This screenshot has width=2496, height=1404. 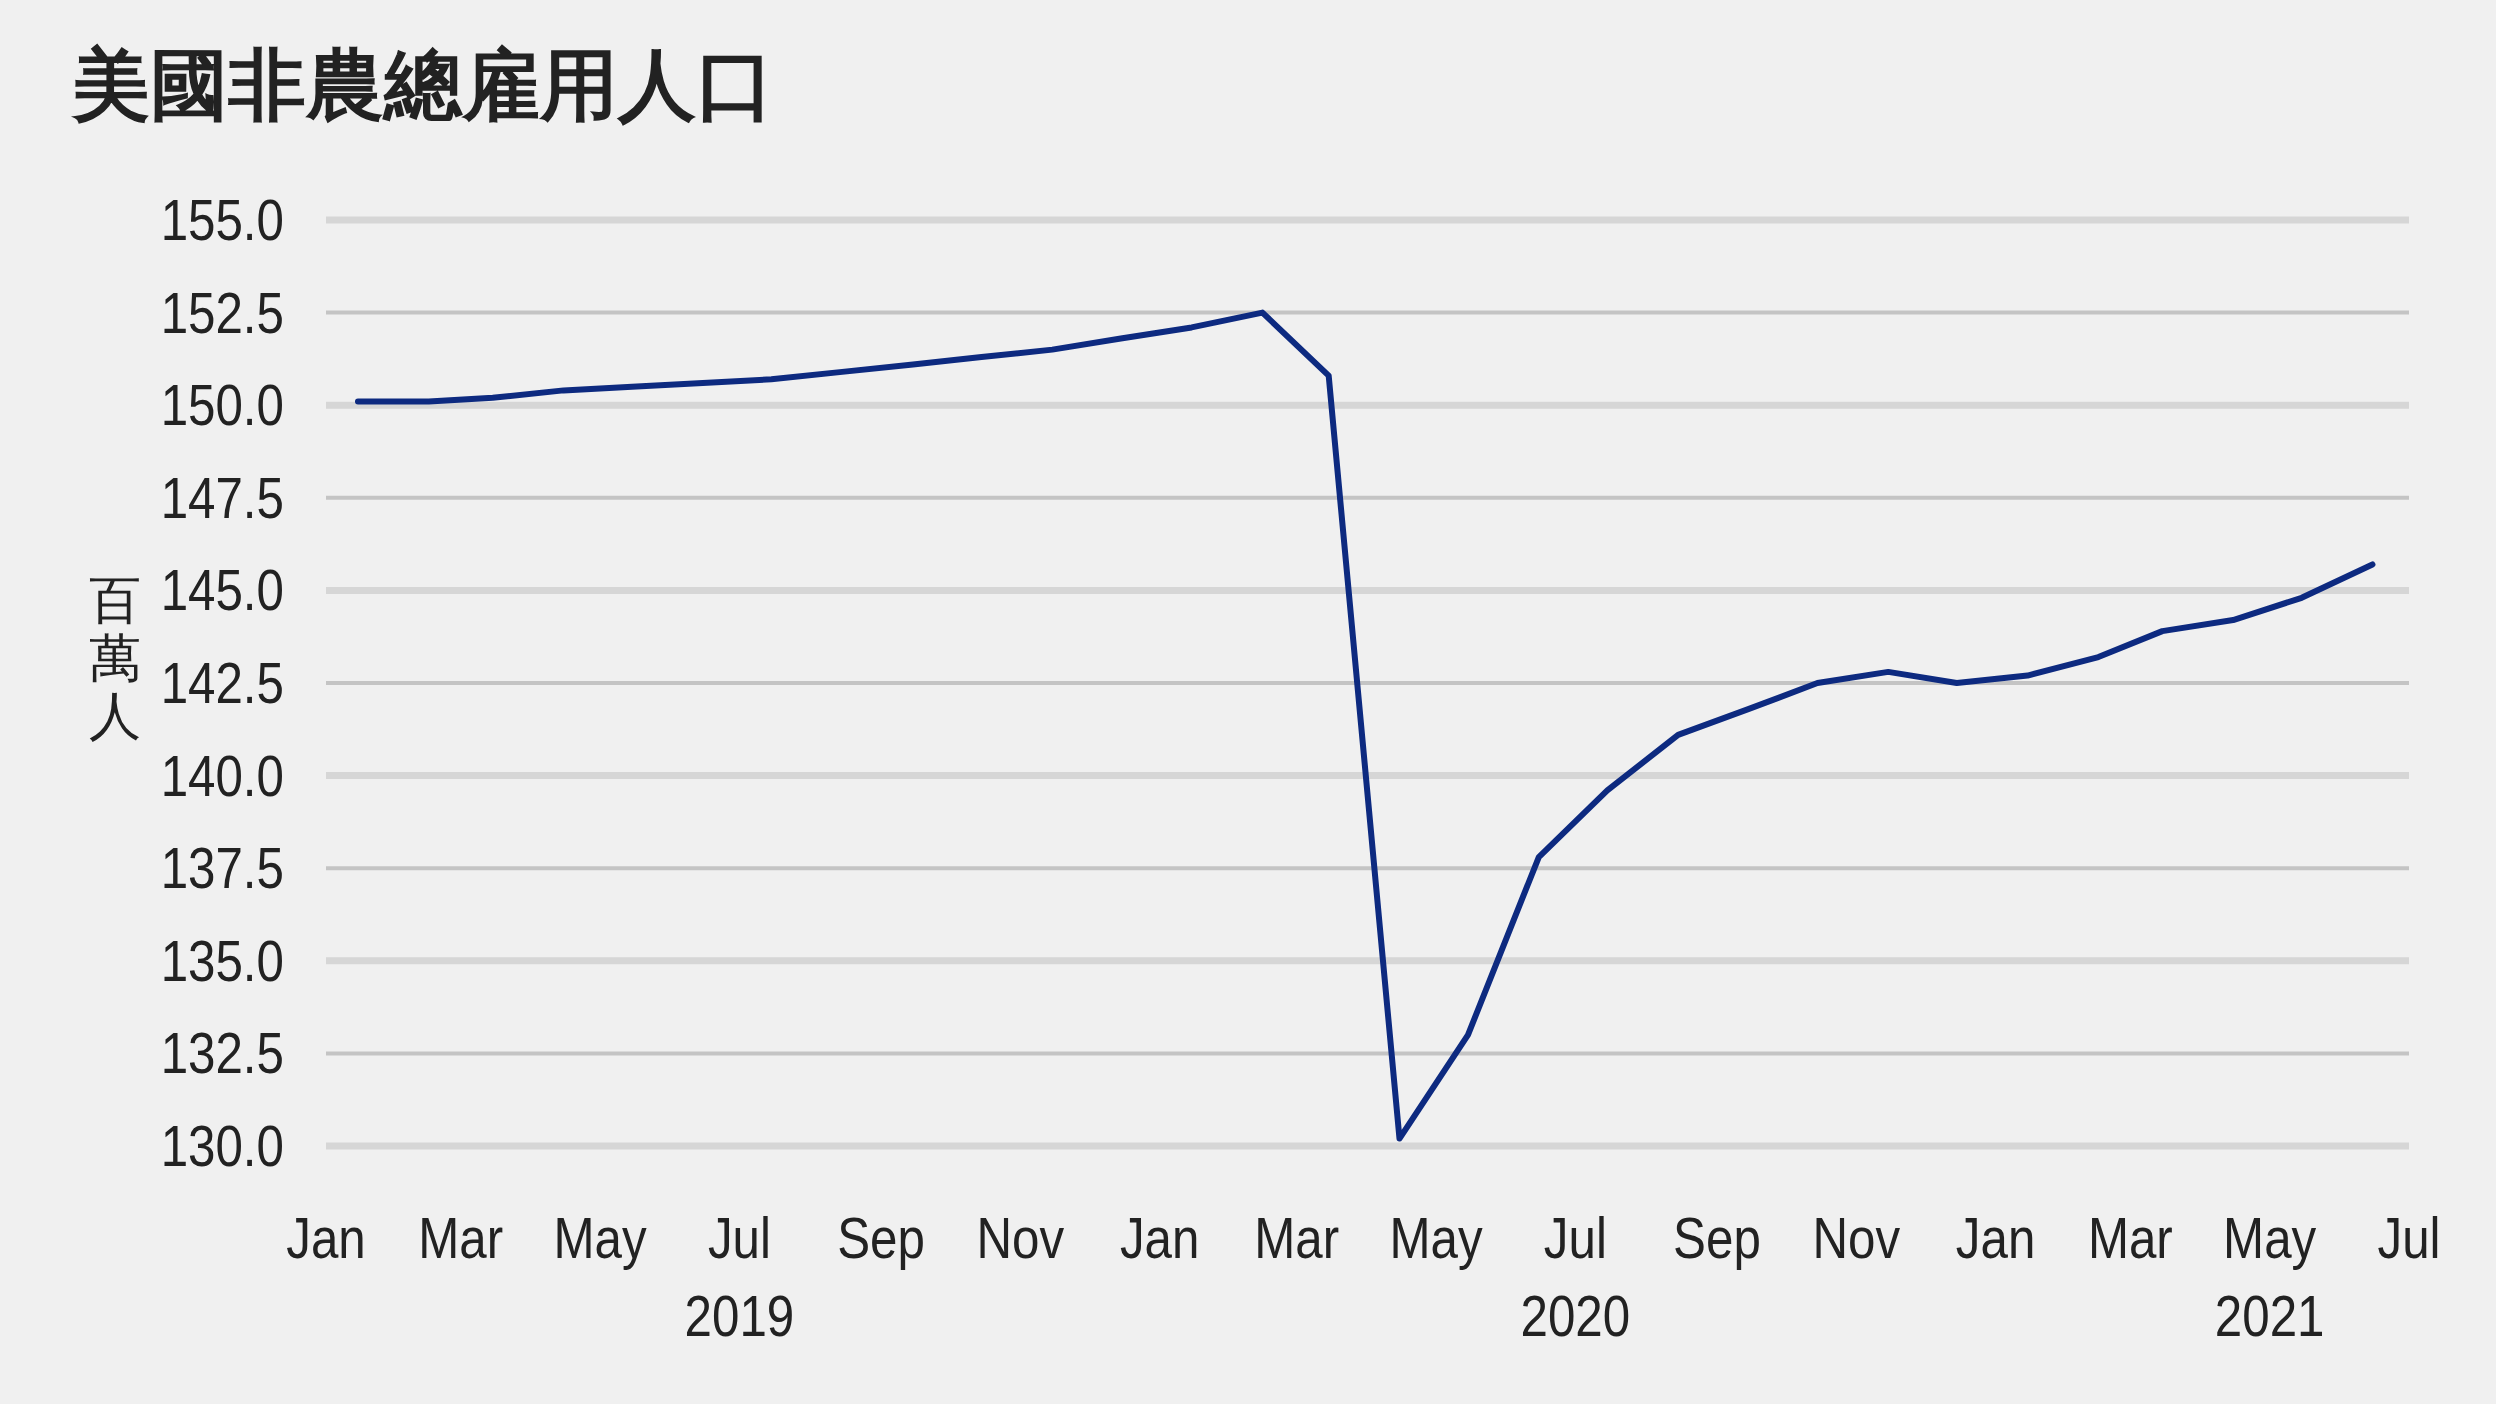 I want to click on y-tick-label: 135.0, so click(x=222, y=960).